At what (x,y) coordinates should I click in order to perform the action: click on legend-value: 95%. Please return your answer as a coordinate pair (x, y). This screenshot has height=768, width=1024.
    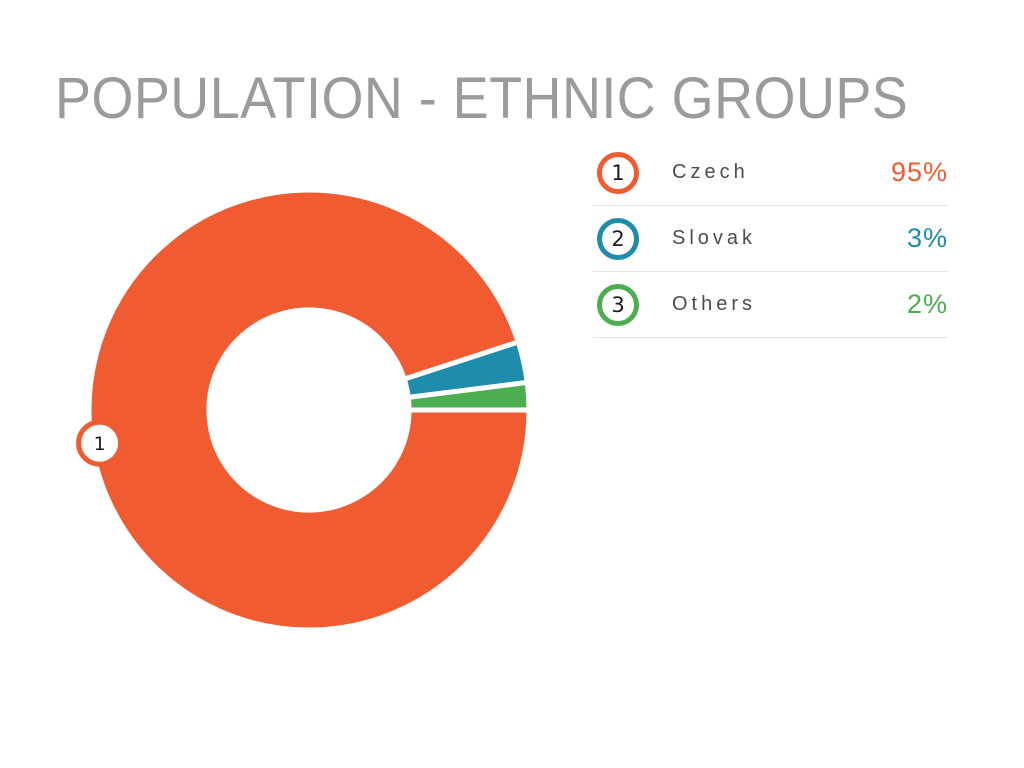
    Looking at the image, I should click on (919, 172).